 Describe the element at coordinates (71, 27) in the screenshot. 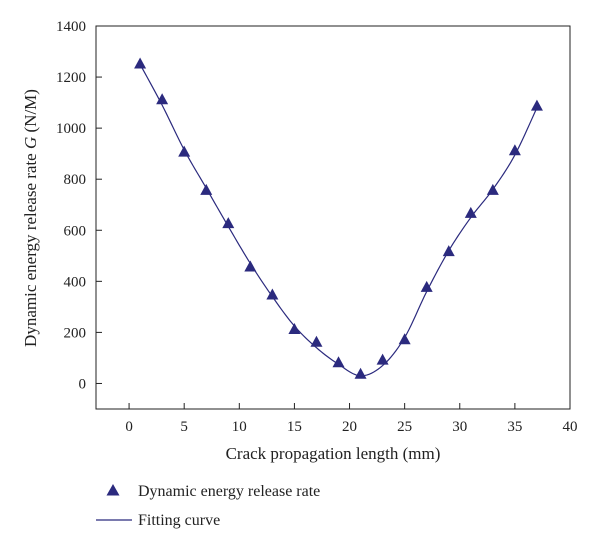

I see `y-tick-label: 1400` at that location.